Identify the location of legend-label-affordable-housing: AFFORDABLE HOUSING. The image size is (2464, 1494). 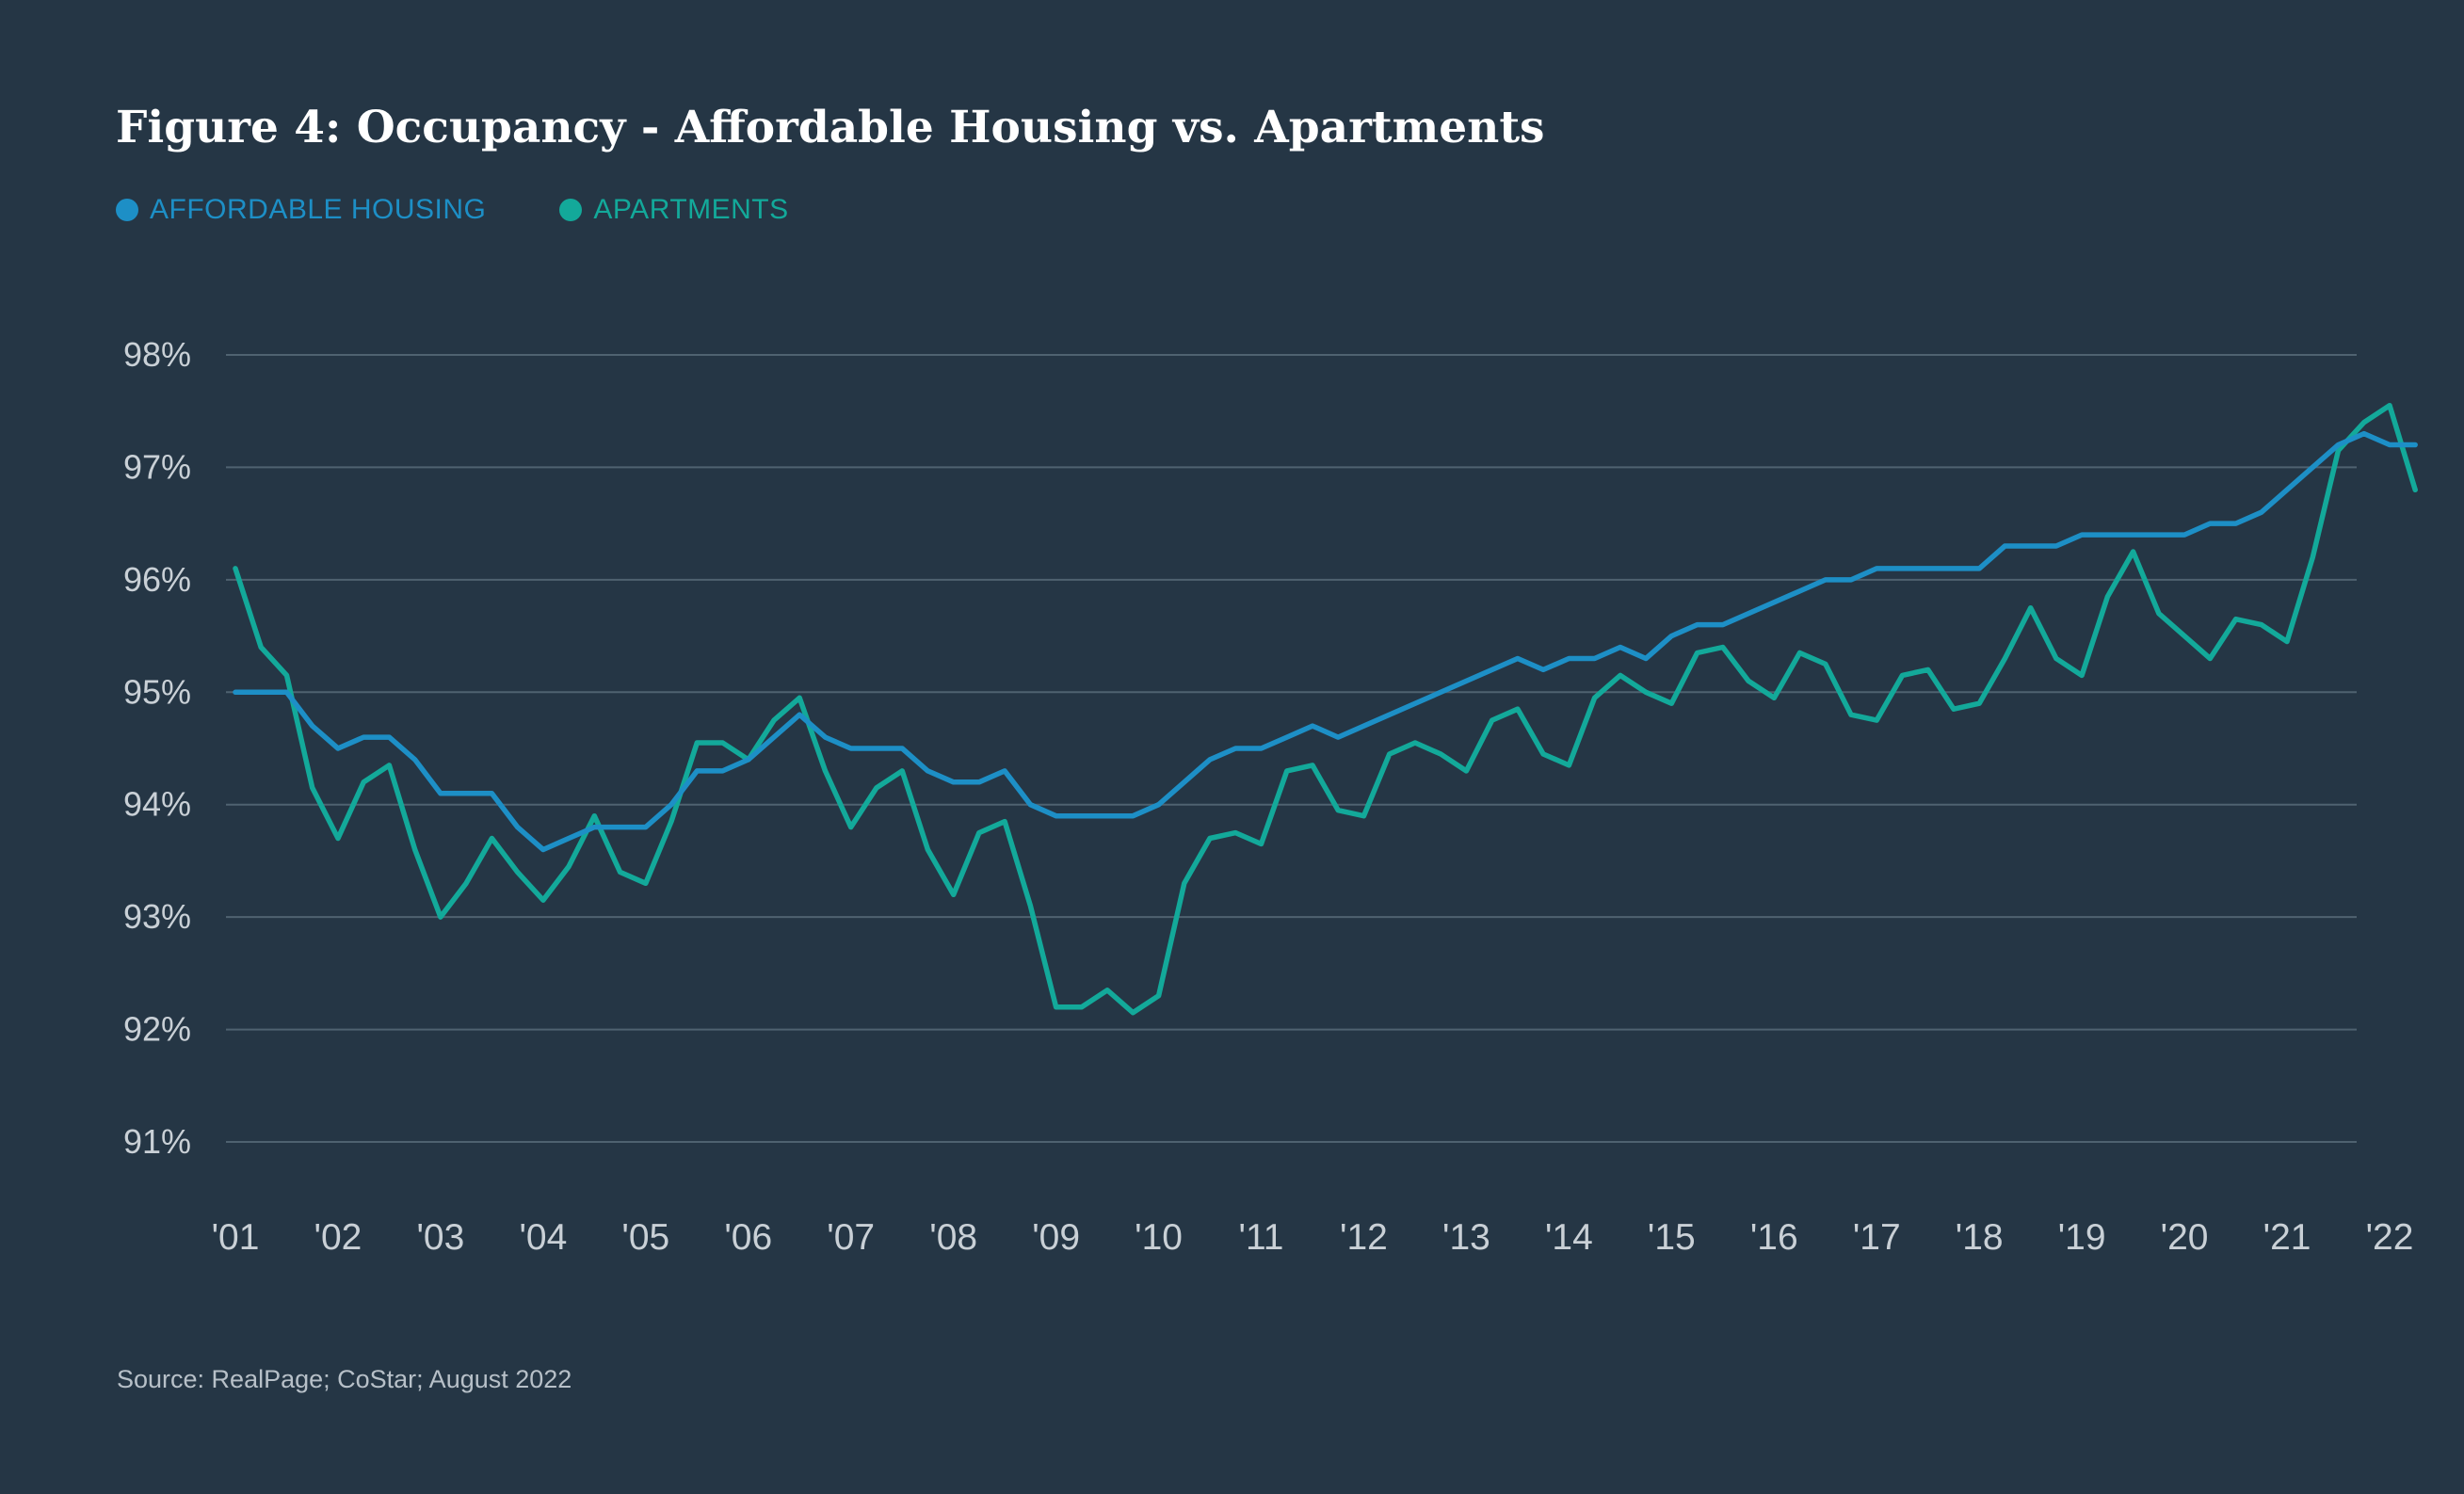
(318, 210).